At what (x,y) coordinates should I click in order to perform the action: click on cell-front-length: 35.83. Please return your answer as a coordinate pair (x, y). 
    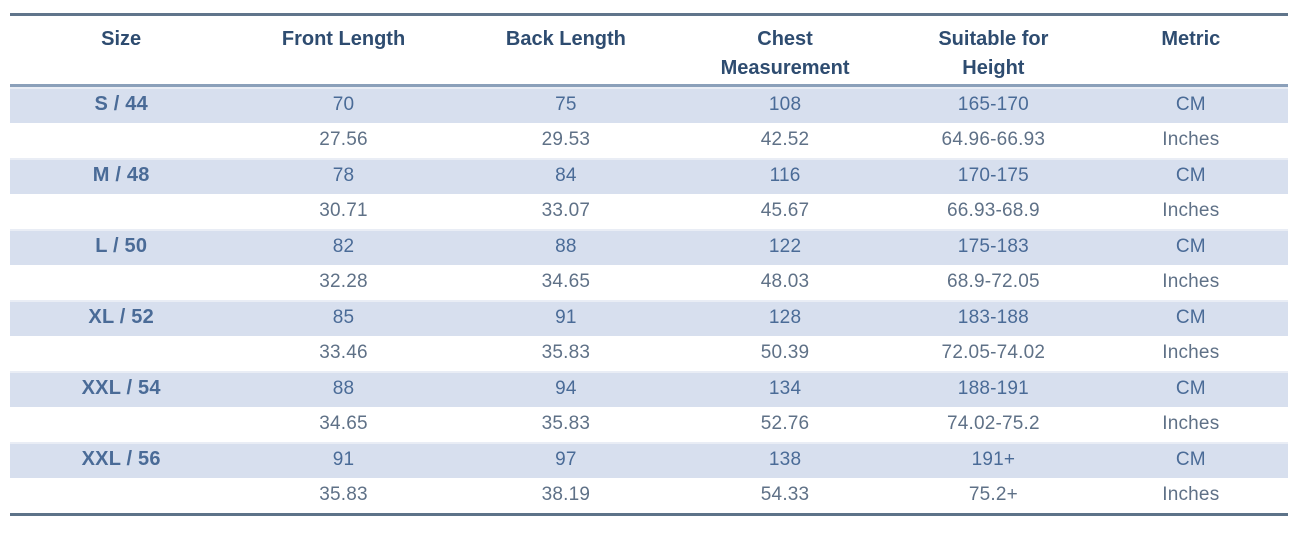
    Looking at the image, I should click on (343, 495).